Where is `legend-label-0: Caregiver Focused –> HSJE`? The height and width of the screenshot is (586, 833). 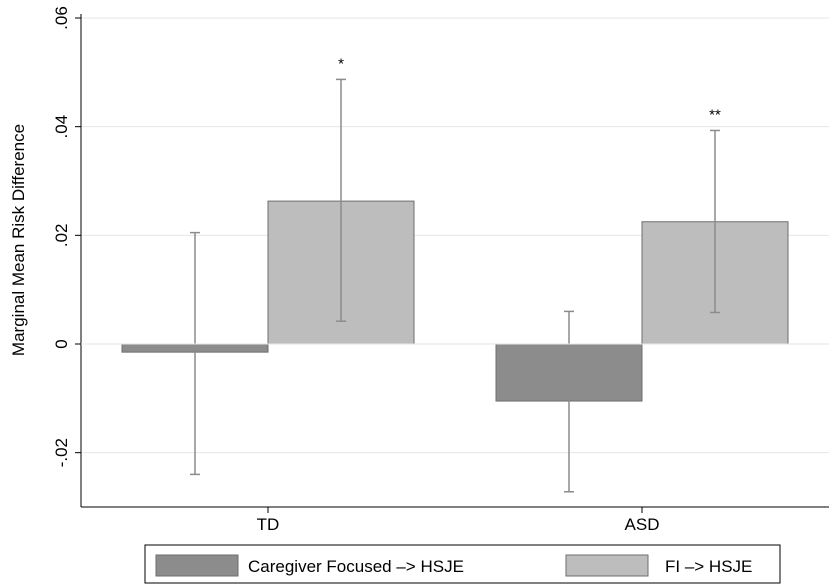
legend-label-0: Caregiver Focused –> HSJE is located at coordinates (356, 566).